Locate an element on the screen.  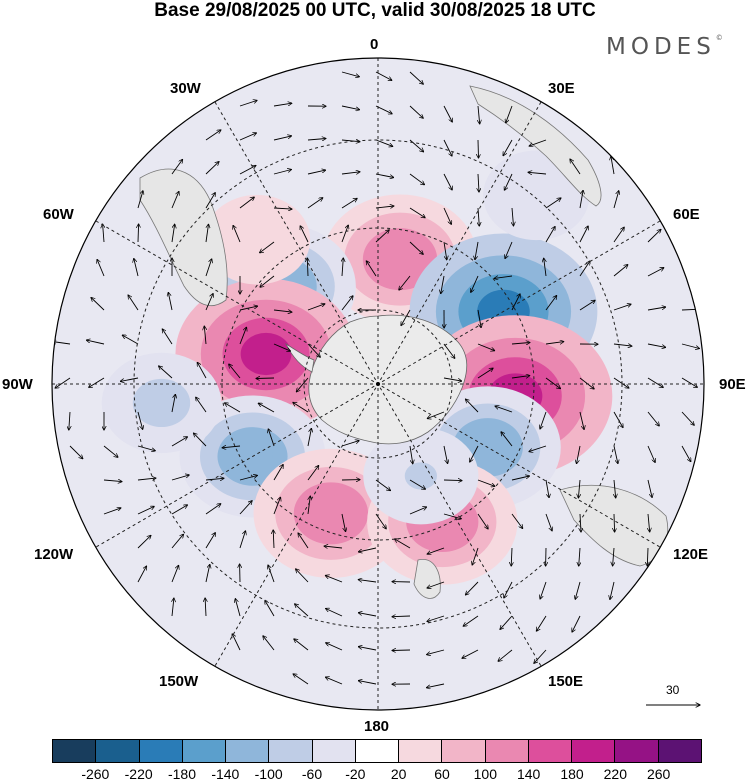
lon-label-0: 0 is located at coordinates (374, 44).